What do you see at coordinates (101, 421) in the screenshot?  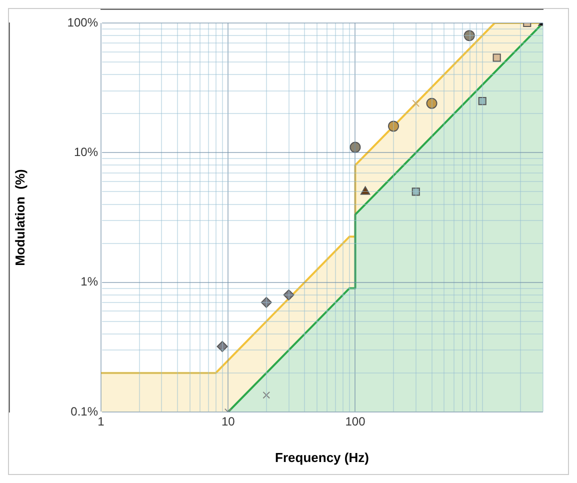 I see `x-tick-label: 1` at bounding box center [101, 421].